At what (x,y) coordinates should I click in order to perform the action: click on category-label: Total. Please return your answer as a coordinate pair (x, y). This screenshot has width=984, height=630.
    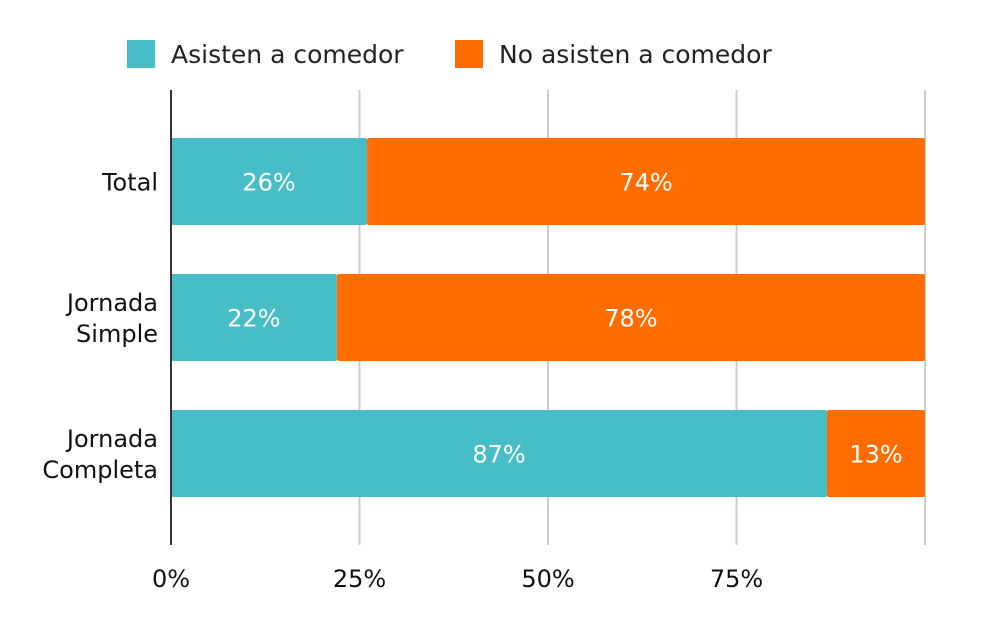
    Looking at the image, I should click on (129, 183).